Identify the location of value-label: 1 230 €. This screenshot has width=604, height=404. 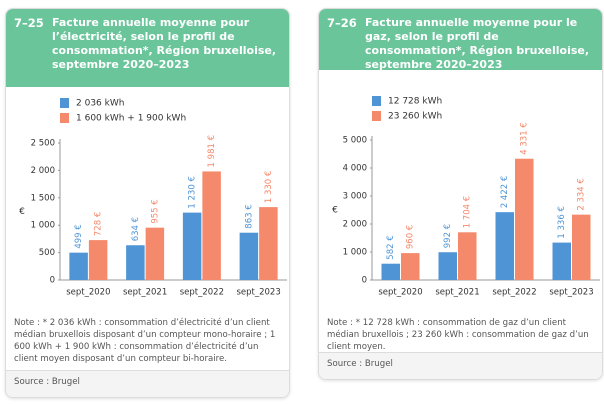
(193, 192).